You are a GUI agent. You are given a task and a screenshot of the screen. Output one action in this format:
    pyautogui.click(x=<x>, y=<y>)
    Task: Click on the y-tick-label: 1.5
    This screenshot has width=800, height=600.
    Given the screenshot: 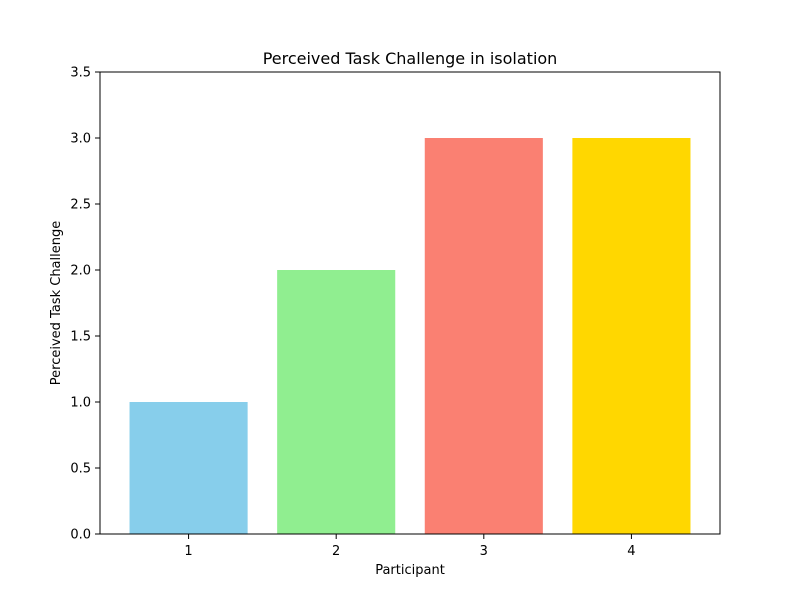 What is the action you would take?
    pyautogui.click(x=80, y=337)
    